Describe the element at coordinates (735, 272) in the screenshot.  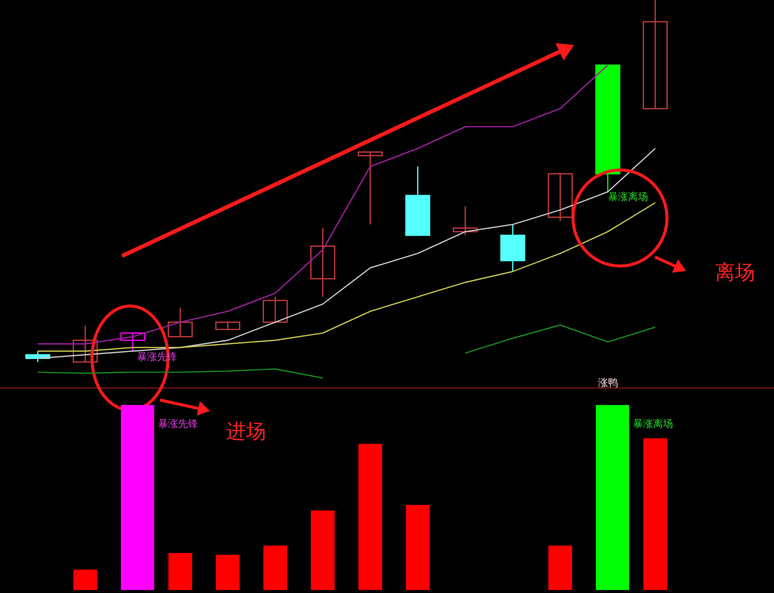
I see `text: 离场` at that location.